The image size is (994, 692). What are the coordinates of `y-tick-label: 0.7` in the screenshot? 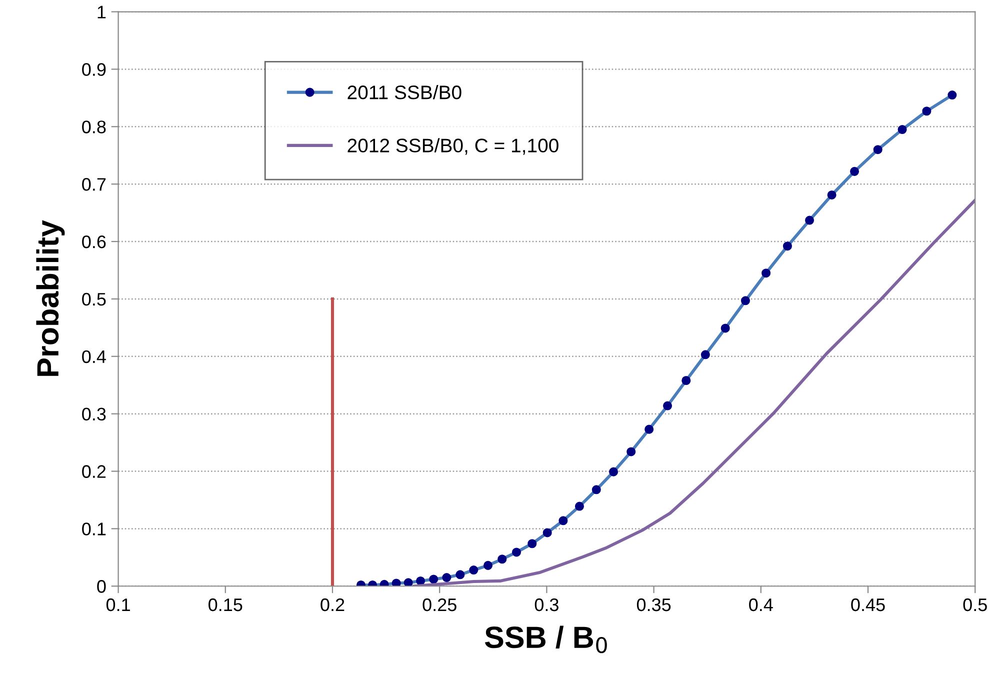 It's located at (94, 184).